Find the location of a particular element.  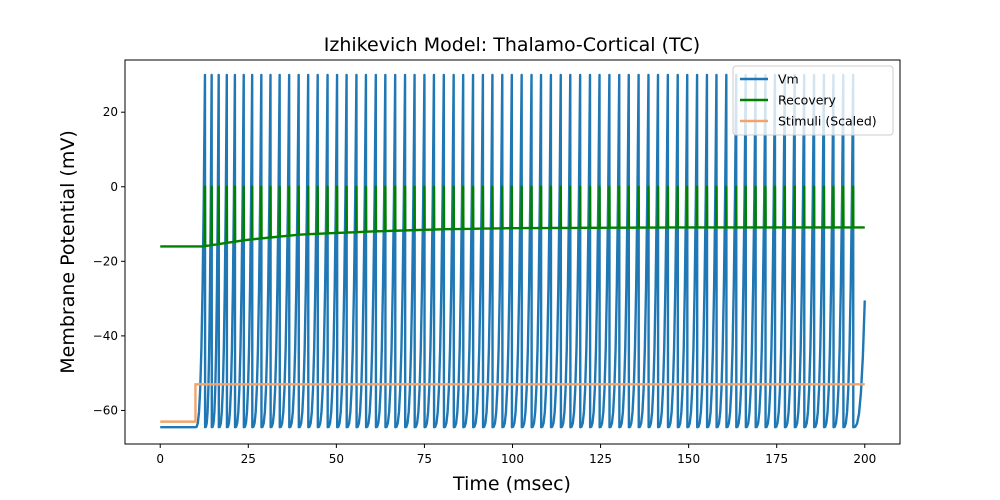

x-axis-label: Time (msec) is located at coordinates (511, 484).